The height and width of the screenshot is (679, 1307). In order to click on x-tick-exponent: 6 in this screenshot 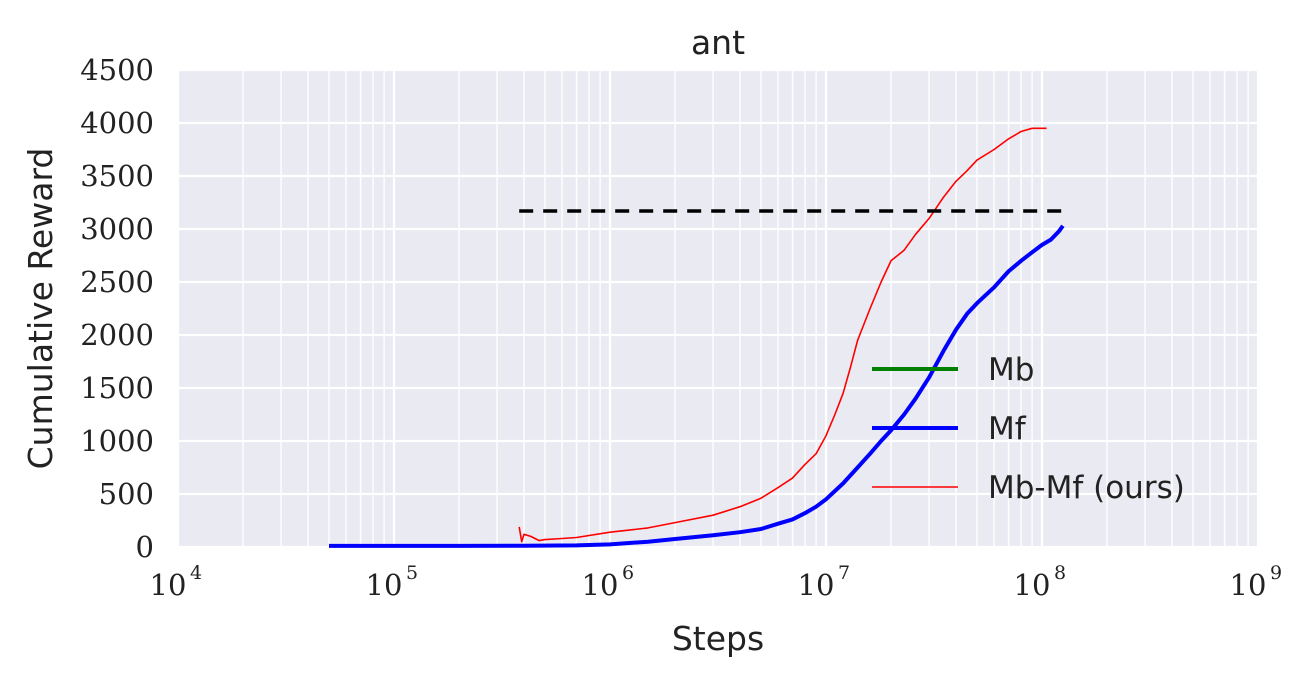, I will do `click(628, 573)`.